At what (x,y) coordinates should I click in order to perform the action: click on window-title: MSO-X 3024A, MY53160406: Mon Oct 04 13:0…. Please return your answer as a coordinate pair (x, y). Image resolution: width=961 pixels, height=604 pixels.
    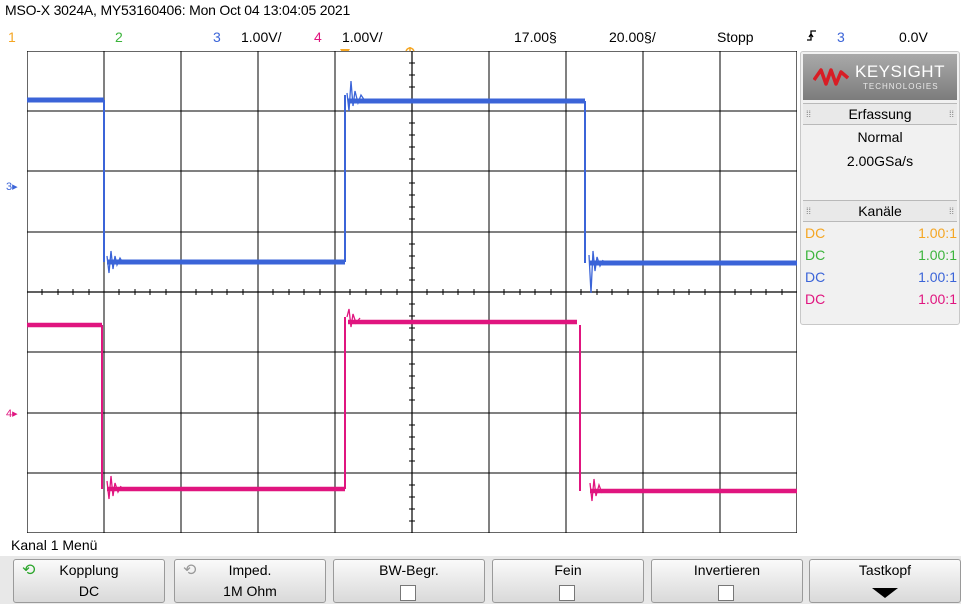
    Looking at the image, I should click on (178, 10).